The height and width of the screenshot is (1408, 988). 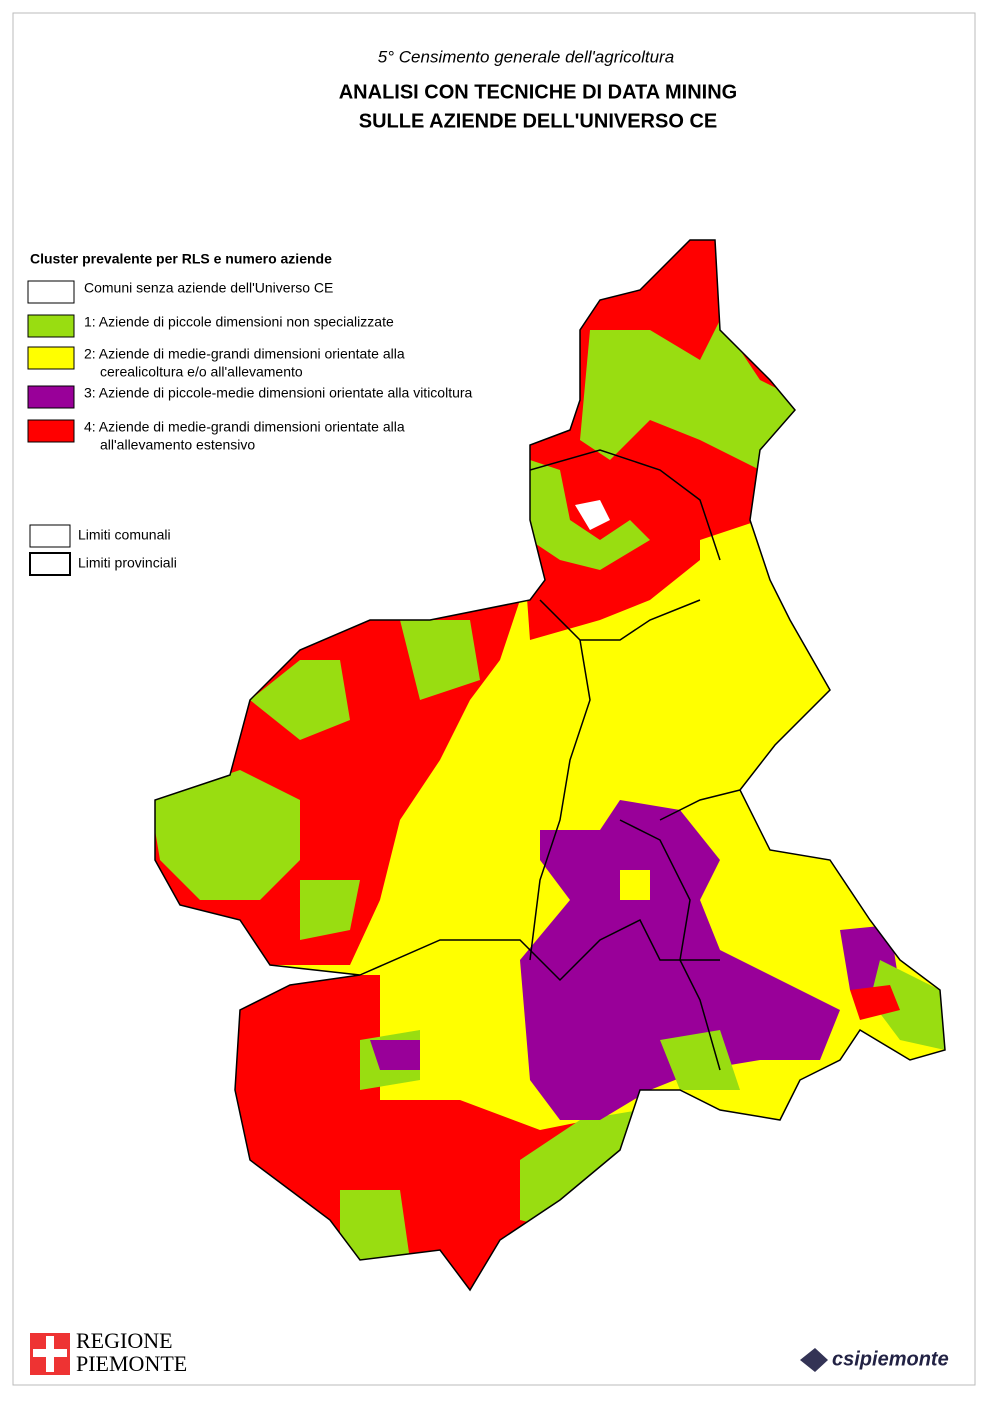 What do you see at coordinates (814, 1360) in the screenshot?
I see `csi-icon` at bounding box center [814, 1360].